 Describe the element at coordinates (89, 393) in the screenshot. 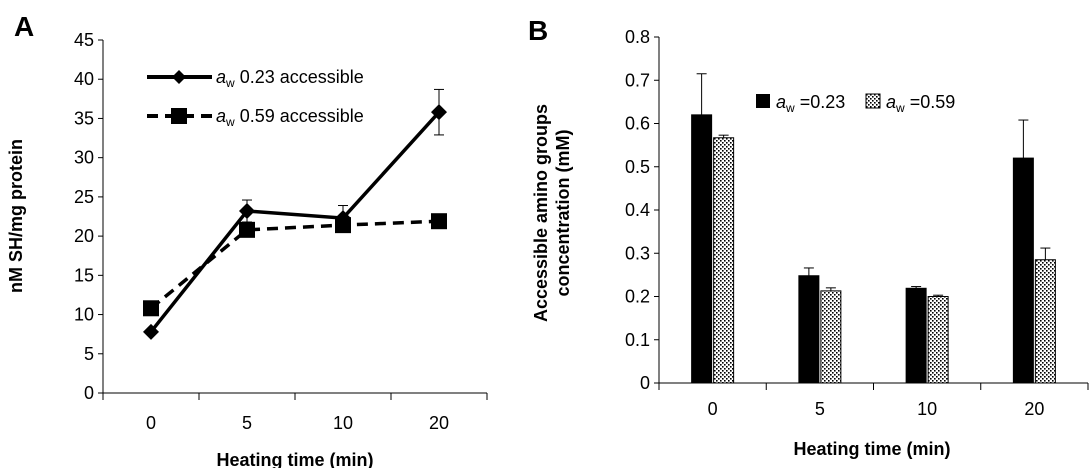

I see `panel-a-y-tick-label: 0` at that location.